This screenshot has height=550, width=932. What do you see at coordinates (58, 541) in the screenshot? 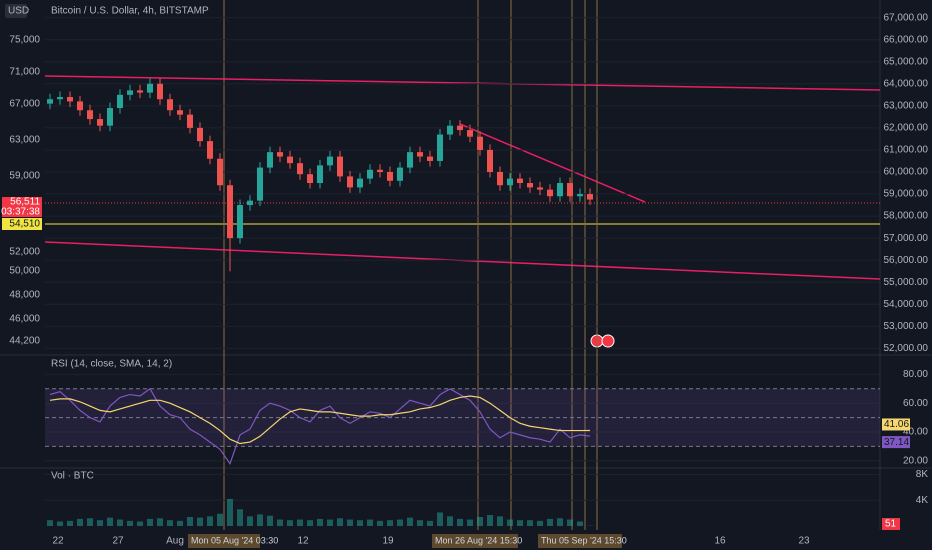
I see `x-tick-label: 22` at bounding box center [58, 541].